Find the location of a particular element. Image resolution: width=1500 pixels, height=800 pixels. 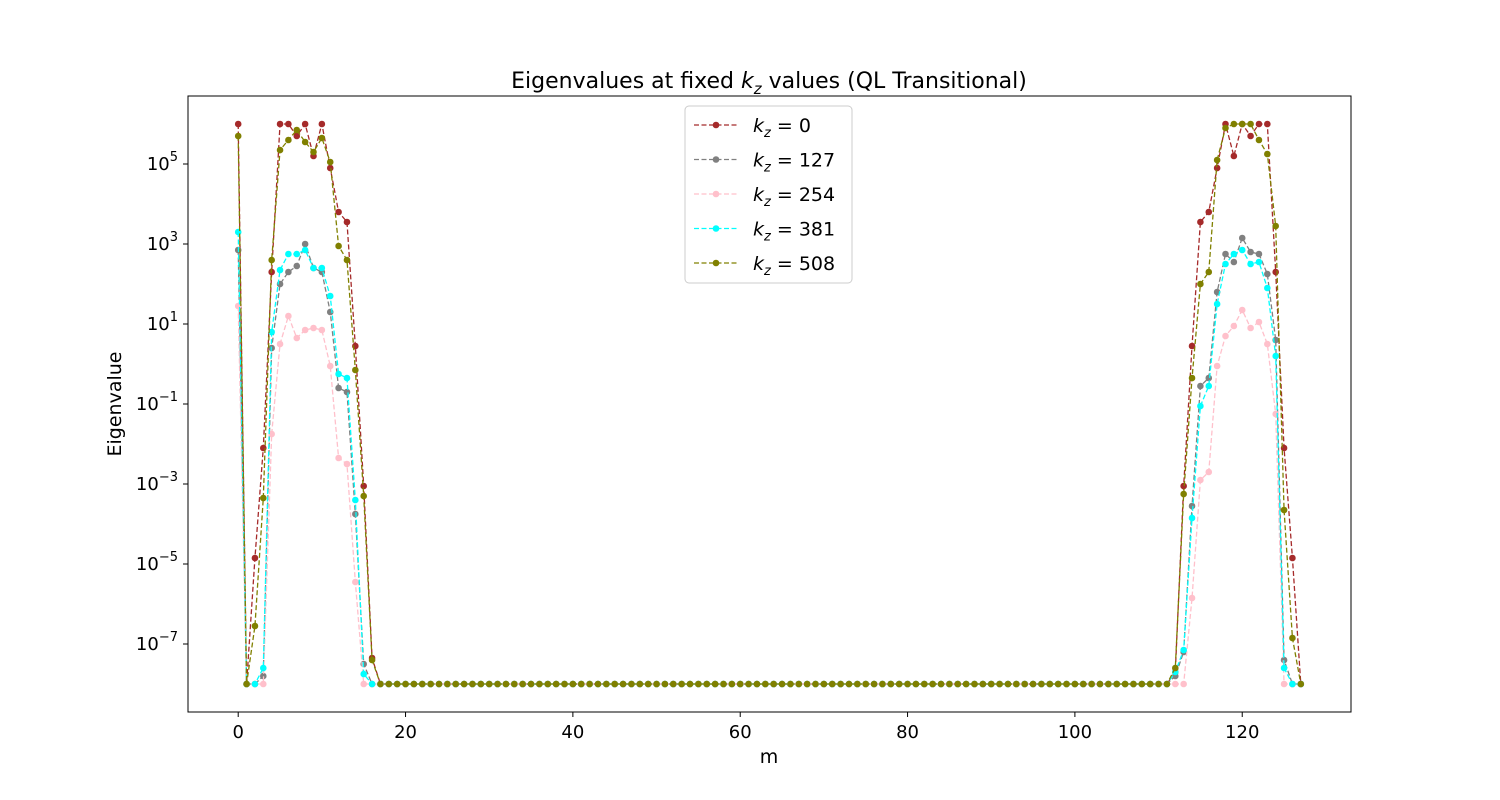

y-tick-label: 10⁻³ is located at coordinates (157, 482).